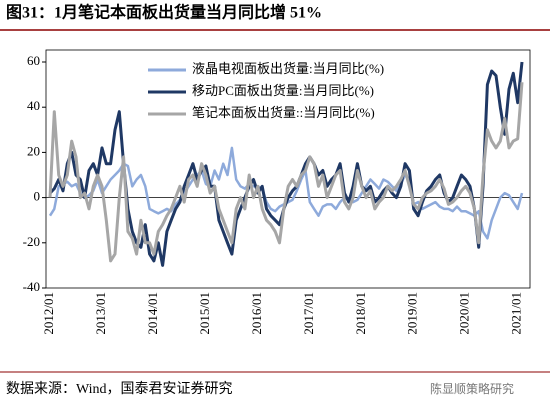 This screenshot has width=550, height=412. What do you see at coordinates (283, 90) in the screenshot?
I see `legend-label: 移动PC面板出货量:当月同比(%)` at bounding box center [283, 90].